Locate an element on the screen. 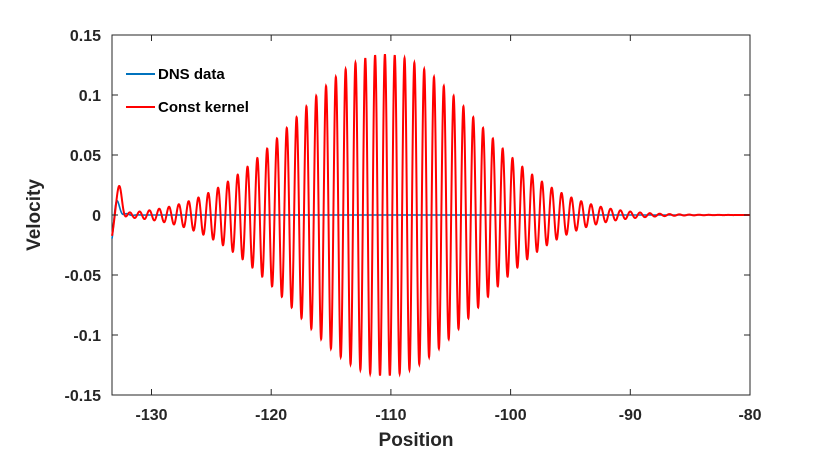  x-tick-label: -80 is located at coordinates (749, 415).